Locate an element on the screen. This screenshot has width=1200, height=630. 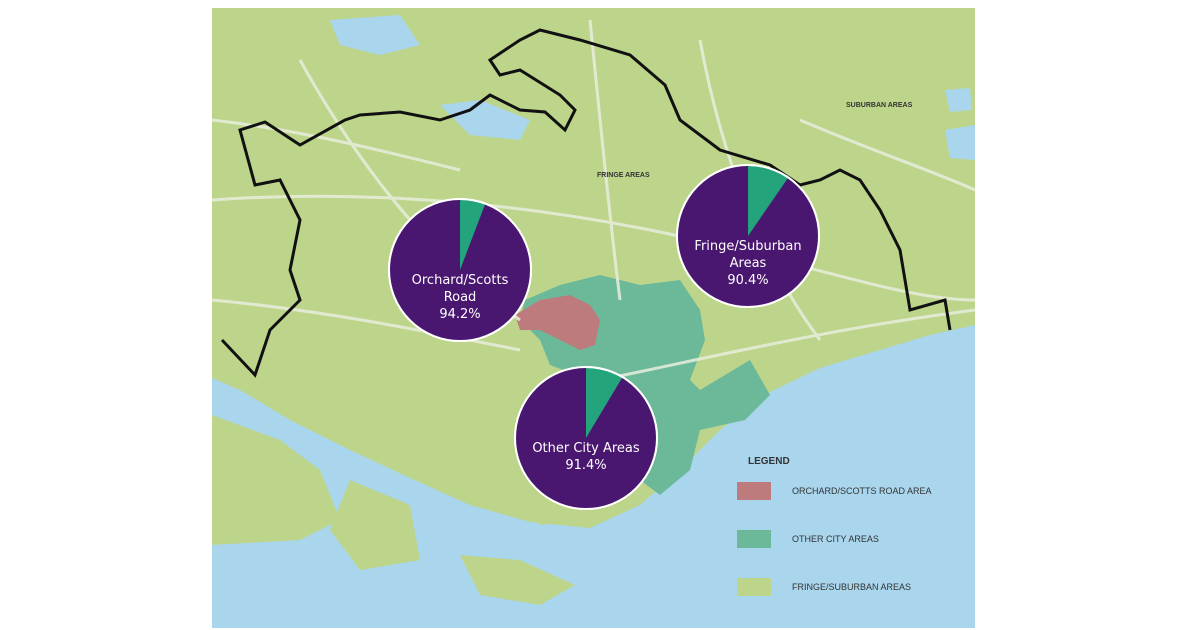
pie-name: Fringe/Suburban Areas is located at coordinates (748, 255).